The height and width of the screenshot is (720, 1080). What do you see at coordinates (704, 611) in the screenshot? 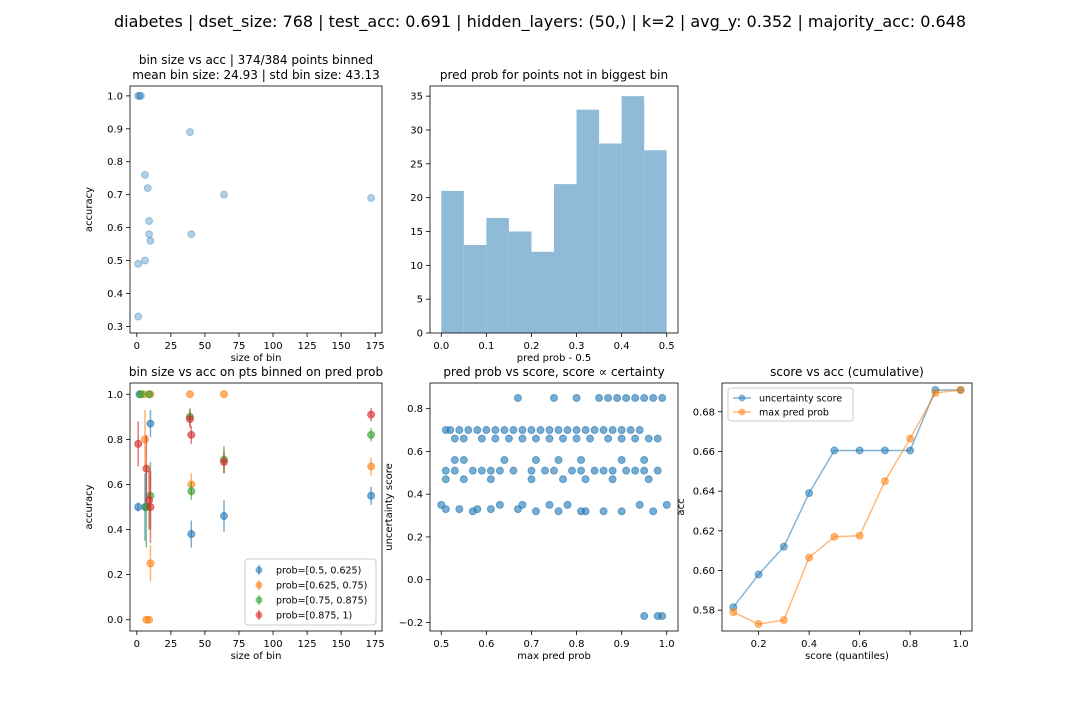
I see `y-tick-label: 0.58` at bounding box center [704, 611].